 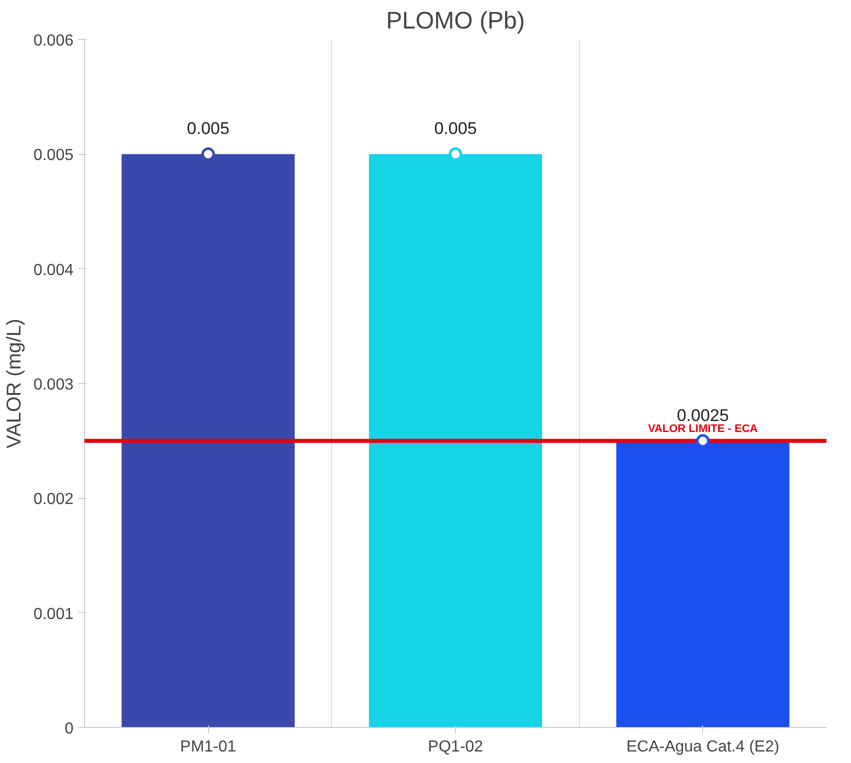 I want to click on y-tick-label: 0.006, so click(x=53, y=41).